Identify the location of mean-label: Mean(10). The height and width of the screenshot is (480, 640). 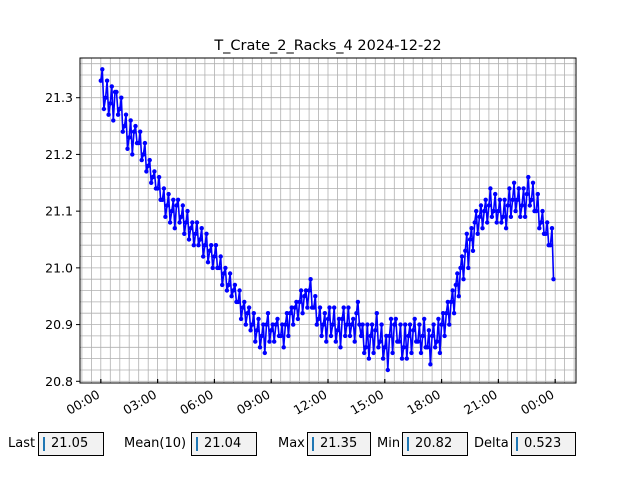
(155, 443).